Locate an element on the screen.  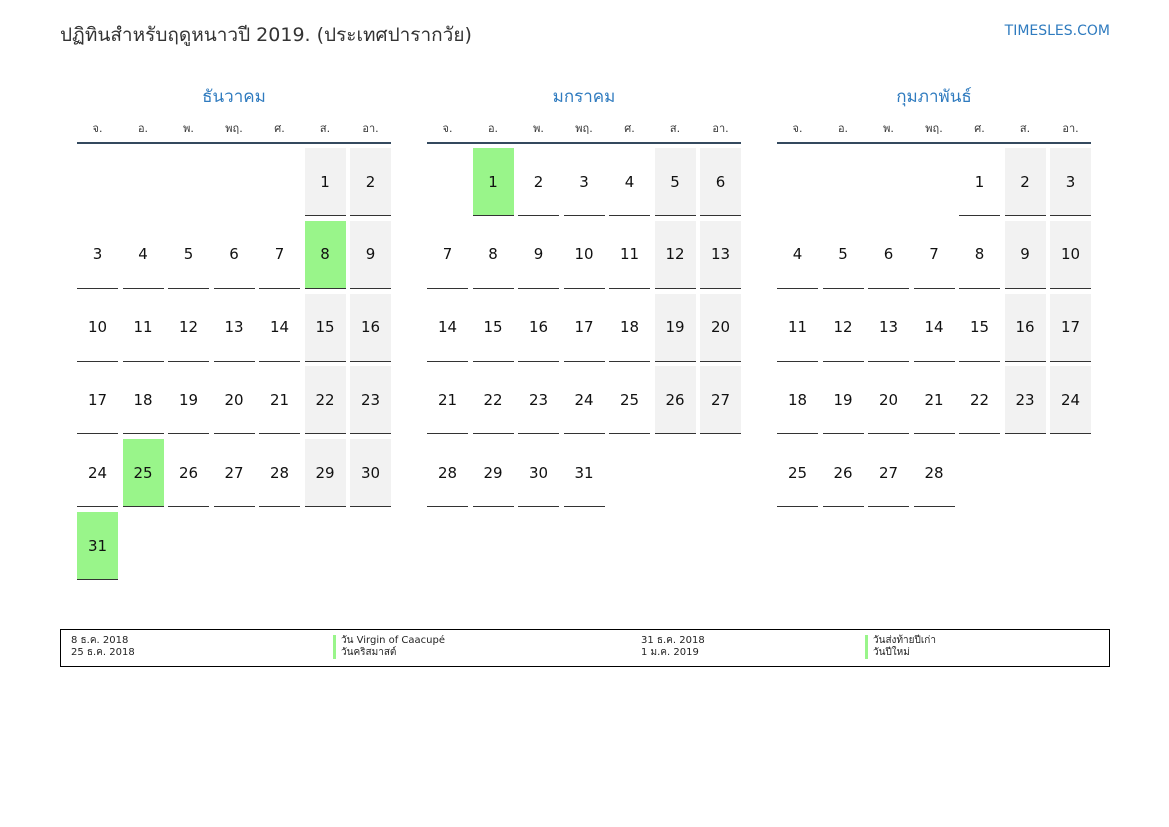
holiday-date: 31 ธ.ค. 2018 is located at coordinates (673, 640).